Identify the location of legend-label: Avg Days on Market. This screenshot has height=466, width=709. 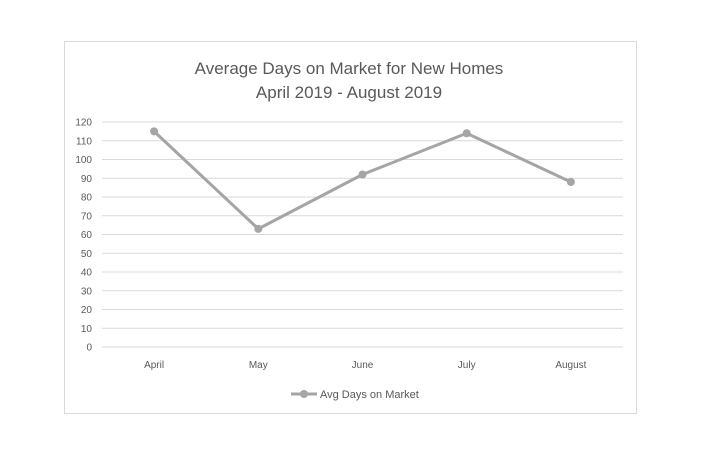
(369, 395).